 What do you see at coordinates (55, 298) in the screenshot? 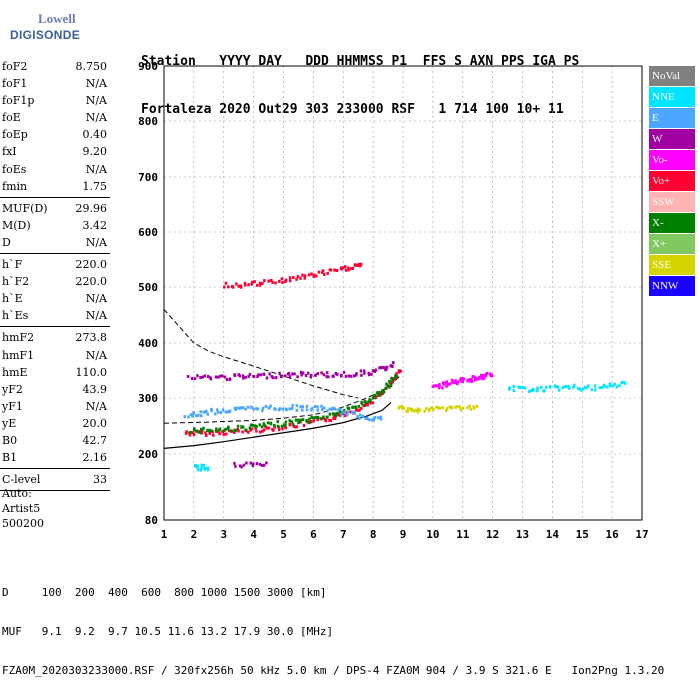
I see `parameter-row: h`E N/A` at bounding box center [55, 298].